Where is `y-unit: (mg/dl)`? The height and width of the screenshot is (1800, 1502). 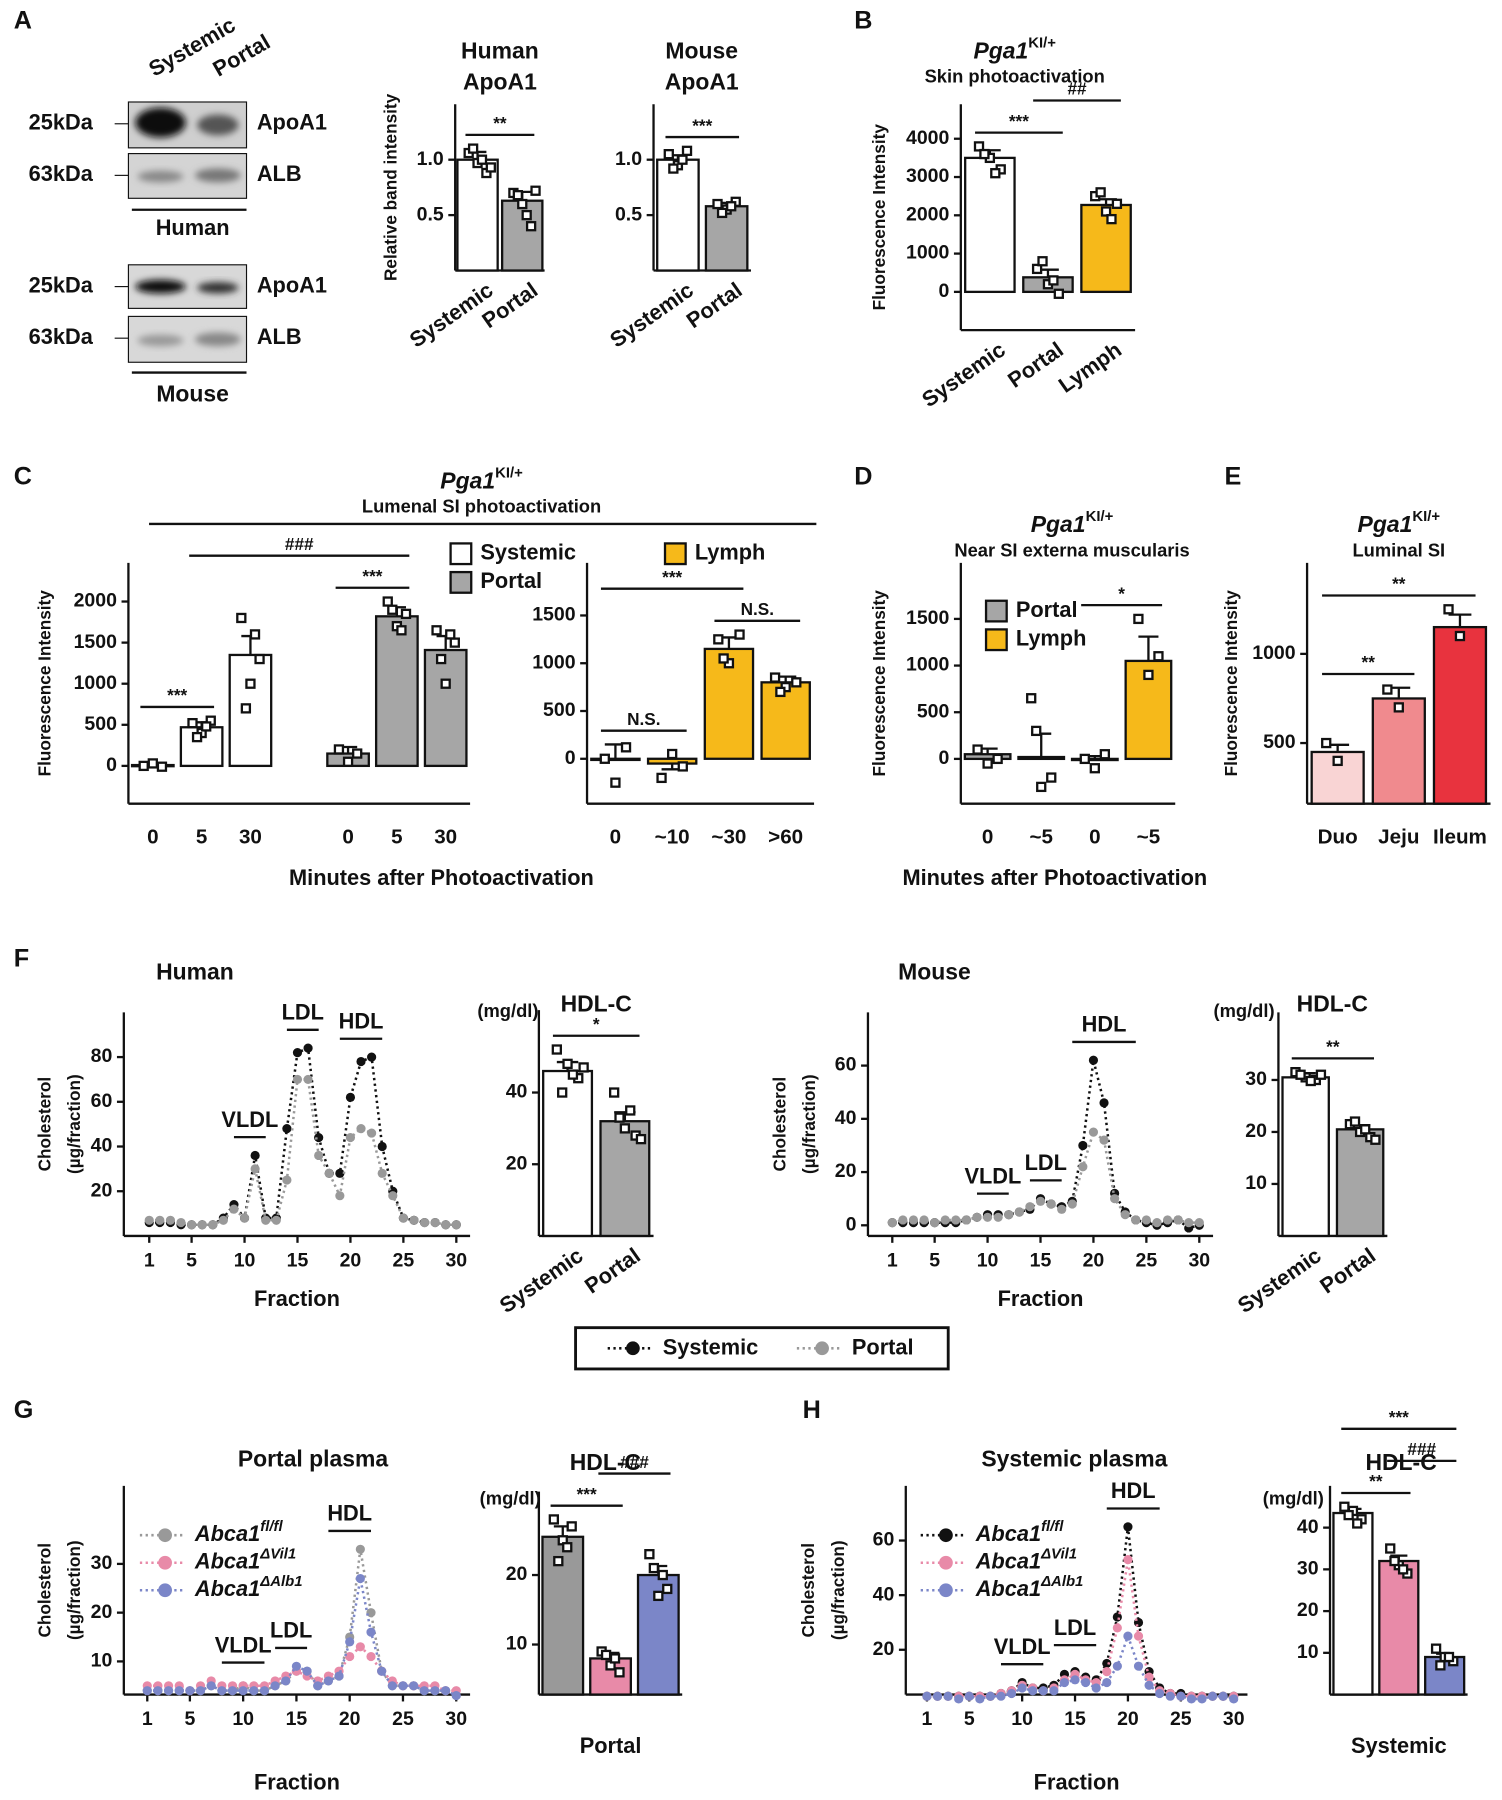
y-unit: (mg/dl) is located at coordinates (1293, 1497).